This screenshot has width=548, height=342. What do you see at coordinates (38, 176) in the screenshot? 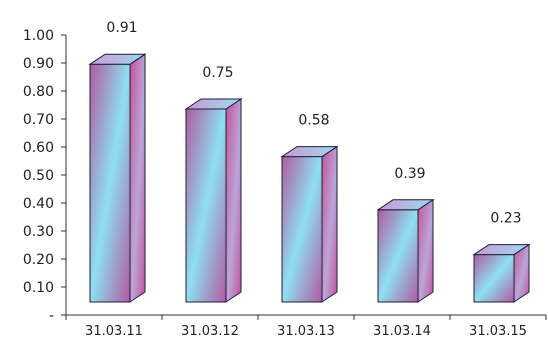
I see `y-tick-label: 0.50` at bounding box center [38, 176].